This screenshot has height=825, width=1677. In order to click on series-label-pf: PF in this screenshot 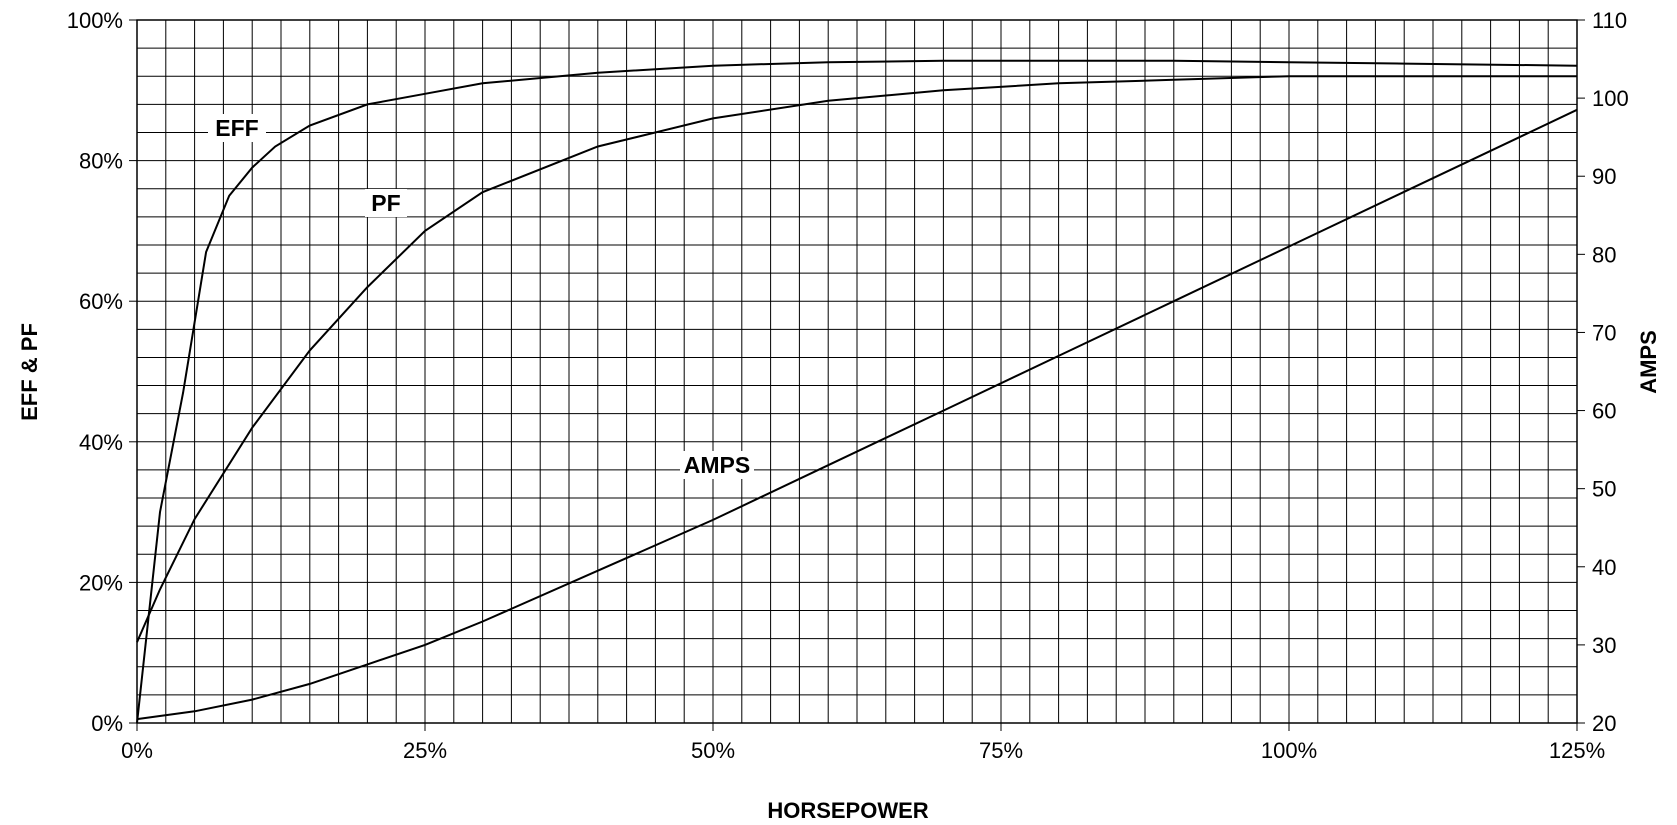, I will do `click(386, 203)`.